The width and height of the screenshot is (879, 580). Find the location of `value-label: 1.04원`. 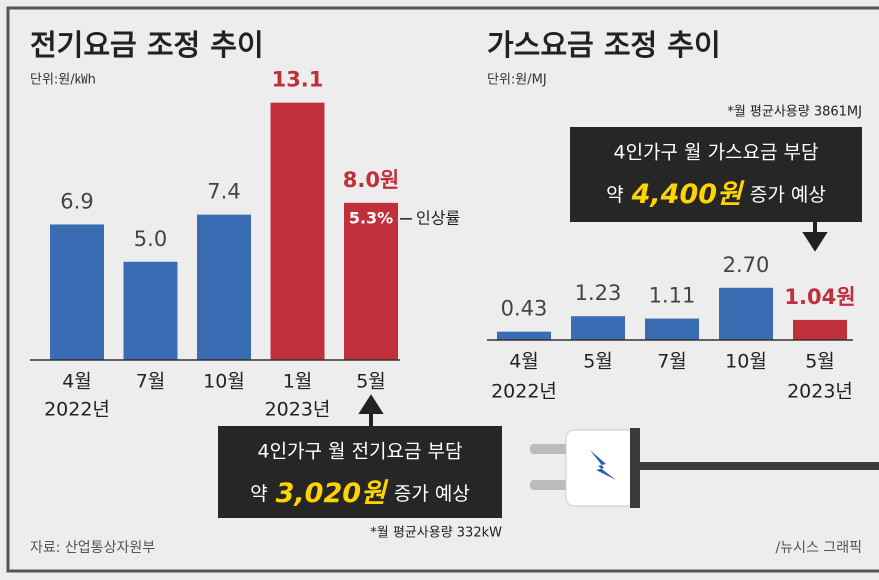

value-label: 1.04원 is located at coordinates (819, 297).